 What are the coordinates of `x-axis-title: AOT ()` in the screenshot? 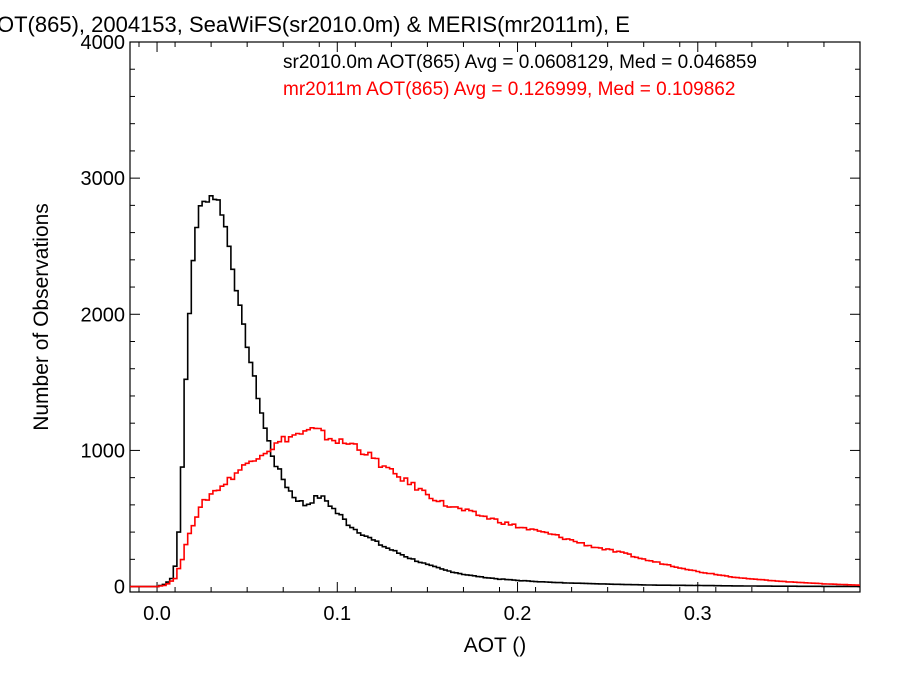 It's located at (495, 645).